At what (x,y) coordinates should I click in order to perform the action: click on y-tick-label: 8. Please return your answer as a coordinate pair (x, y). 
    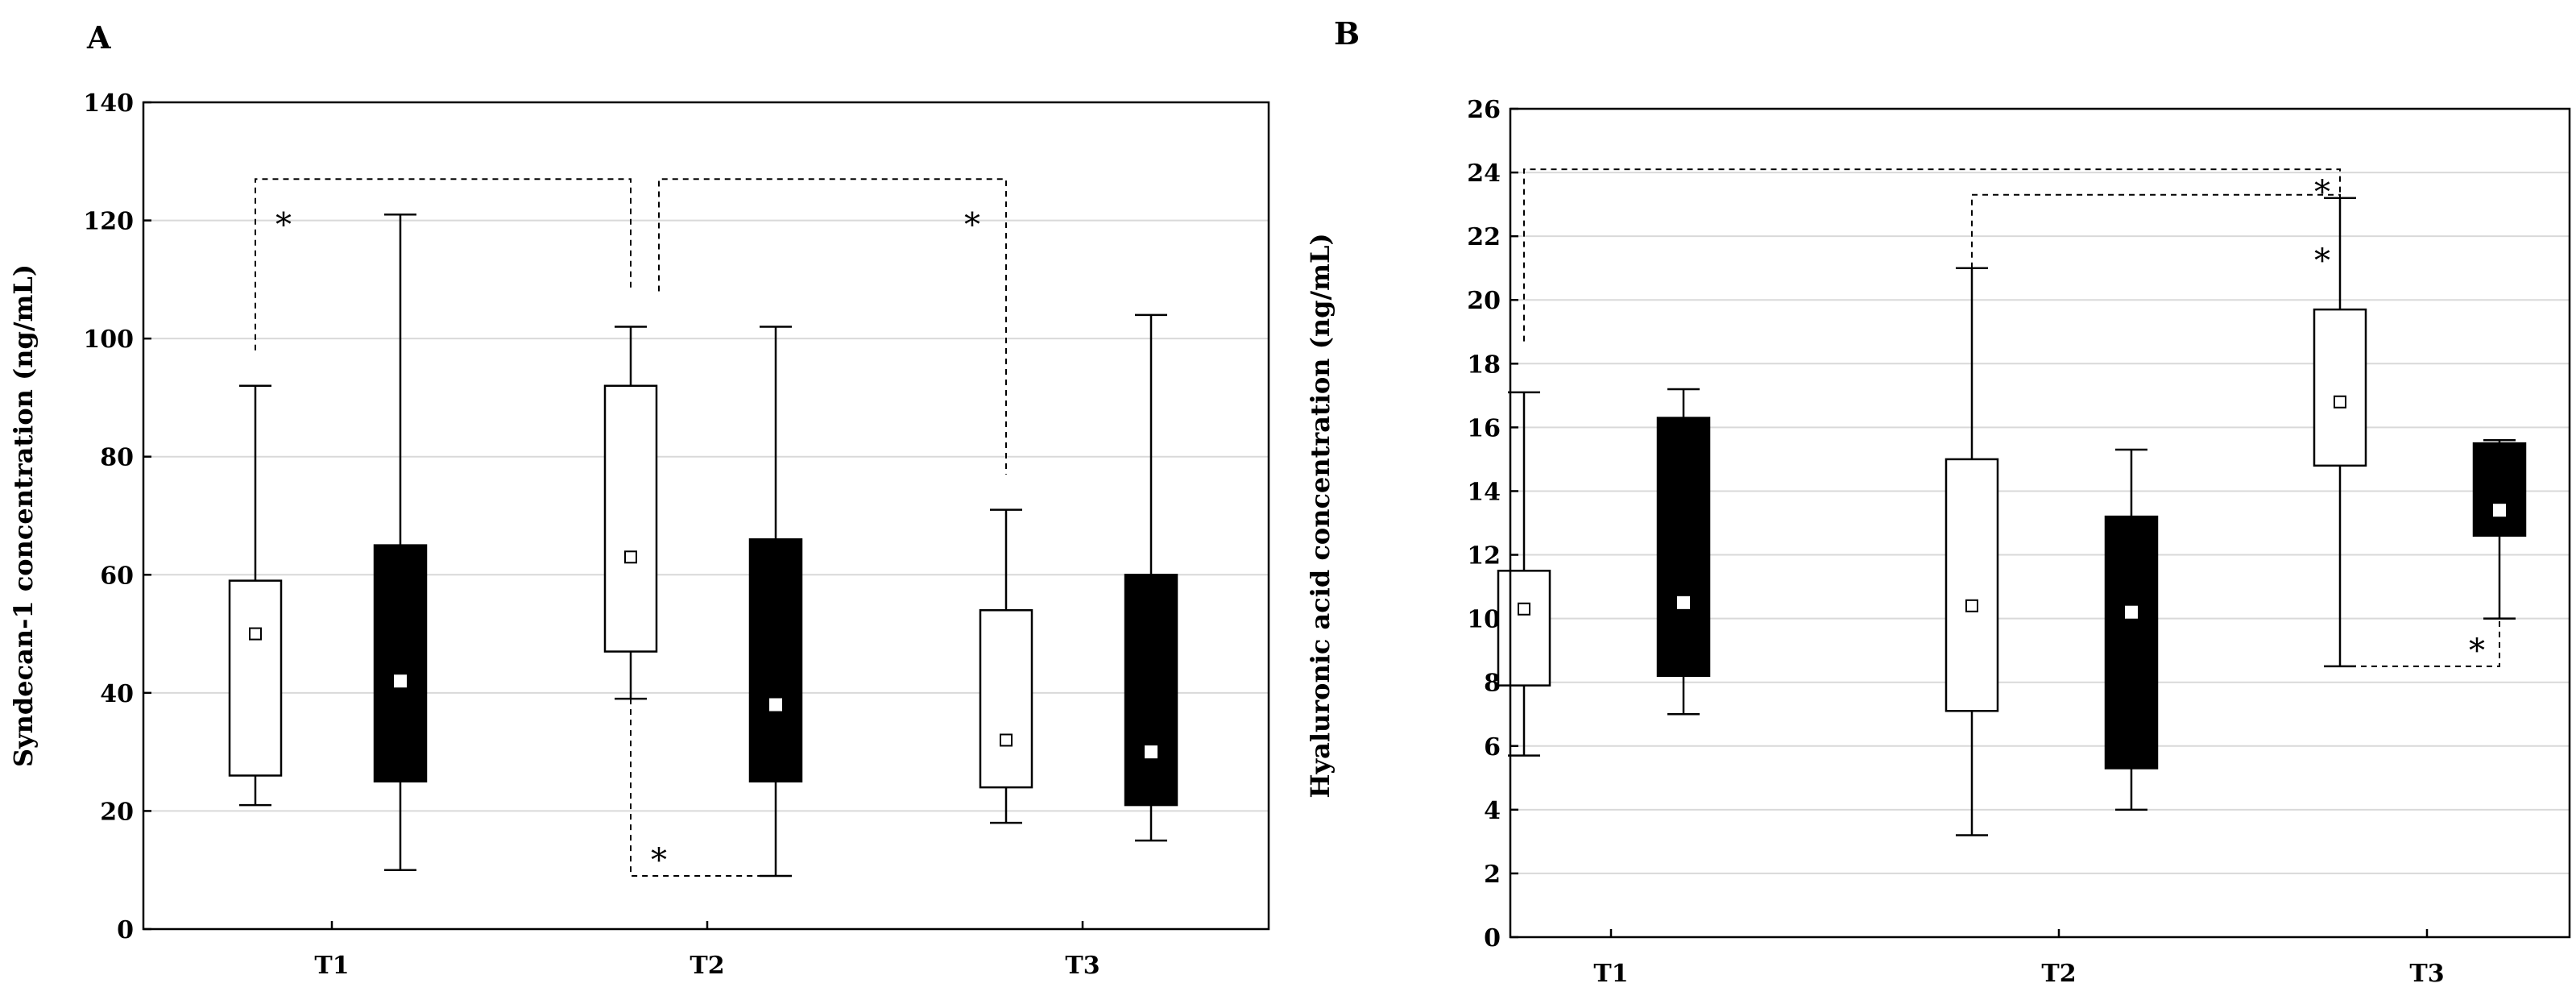
    Looking at the image, I should click on (1492, 684).